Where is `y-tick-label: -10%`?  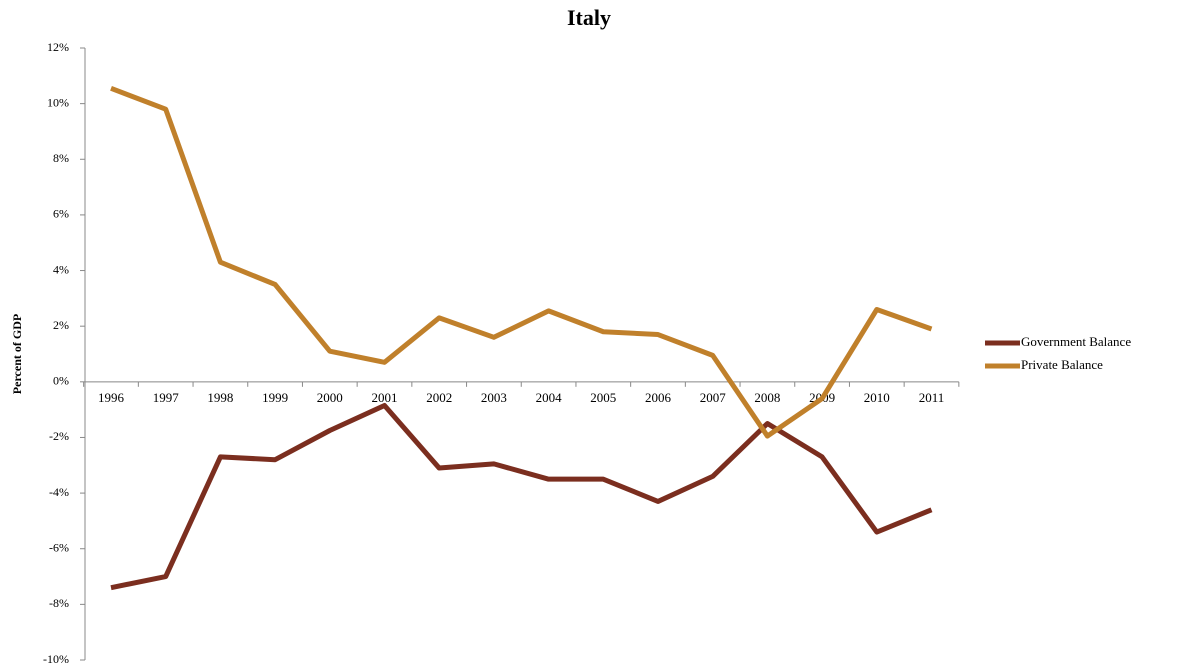 y-tick-label: -10% is located at coordinates (56, 659).